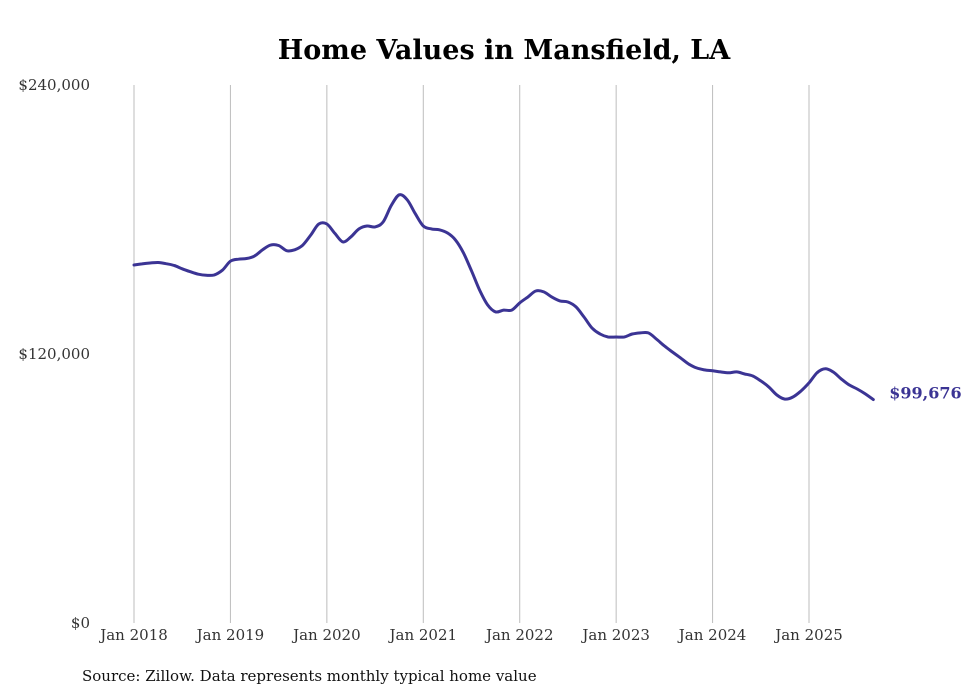 The width and height of the screenshot is (980, 699). What do you see at coordinates (615, 635) in the screenshot?
I see `x-tick-label: Jan 2023` at bounding box center [615, 635].